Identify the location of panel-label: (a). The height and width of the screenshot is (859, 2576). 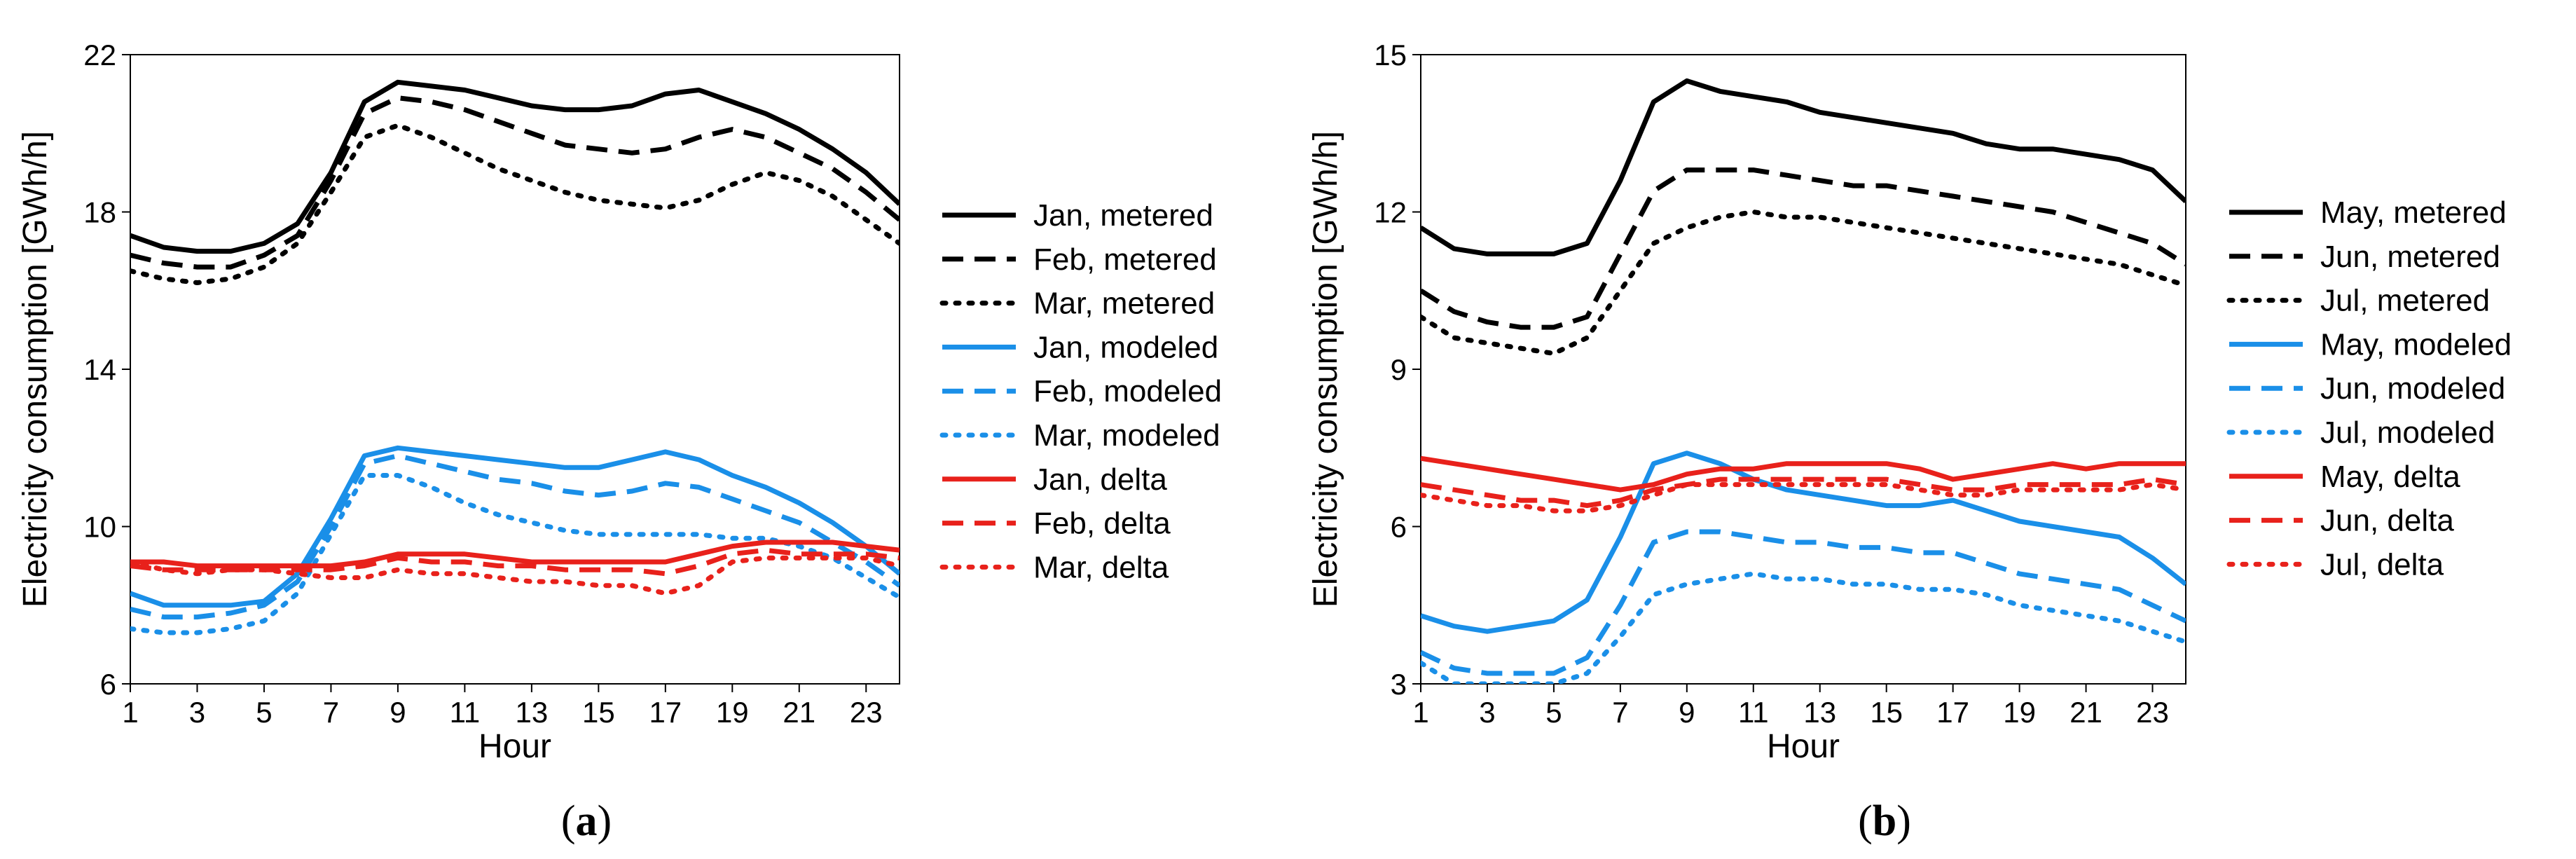
(586, 821).